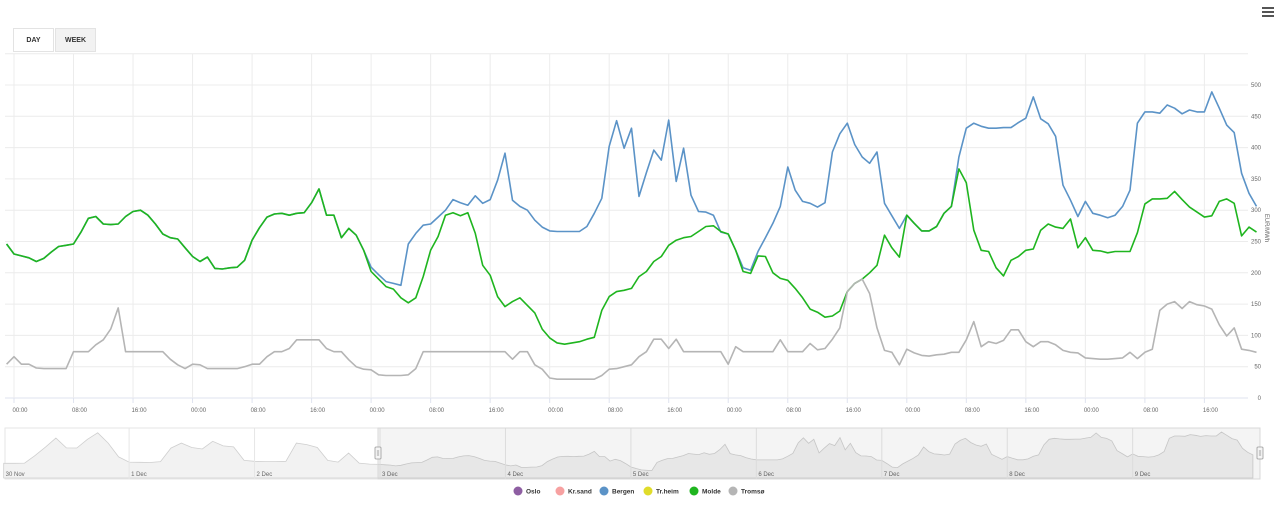 This screenshot has height=512, width=1280. Describe the element at coordinates (139, 475) in the screenshot. I see `navigator-date-label: 1 Dec` at that location.